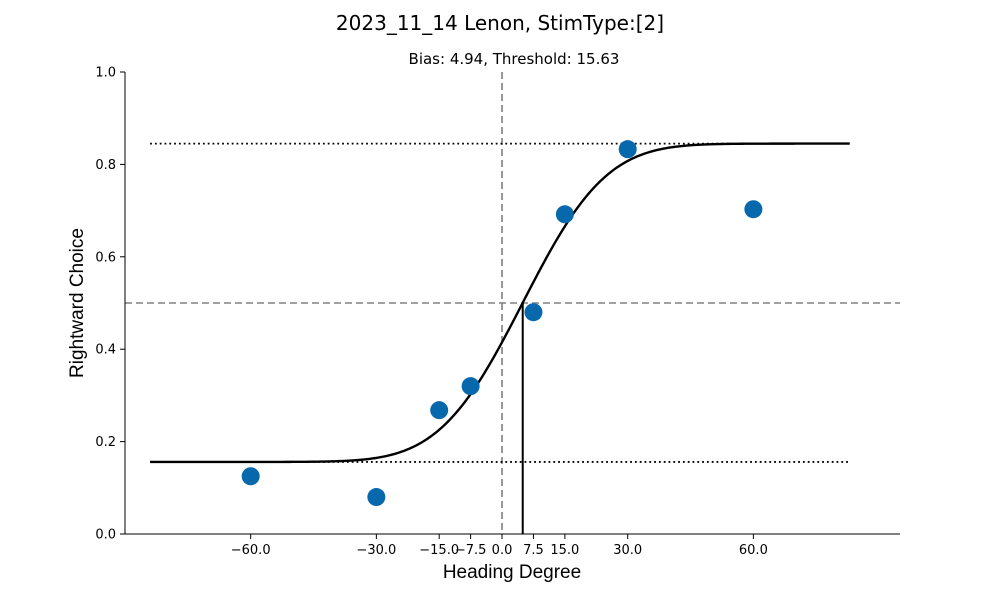  What do you see at coordinates (77, 303) in the screenshot?
I see `y-axis-label: Rightward Choice` at bounding box center [77, 303].